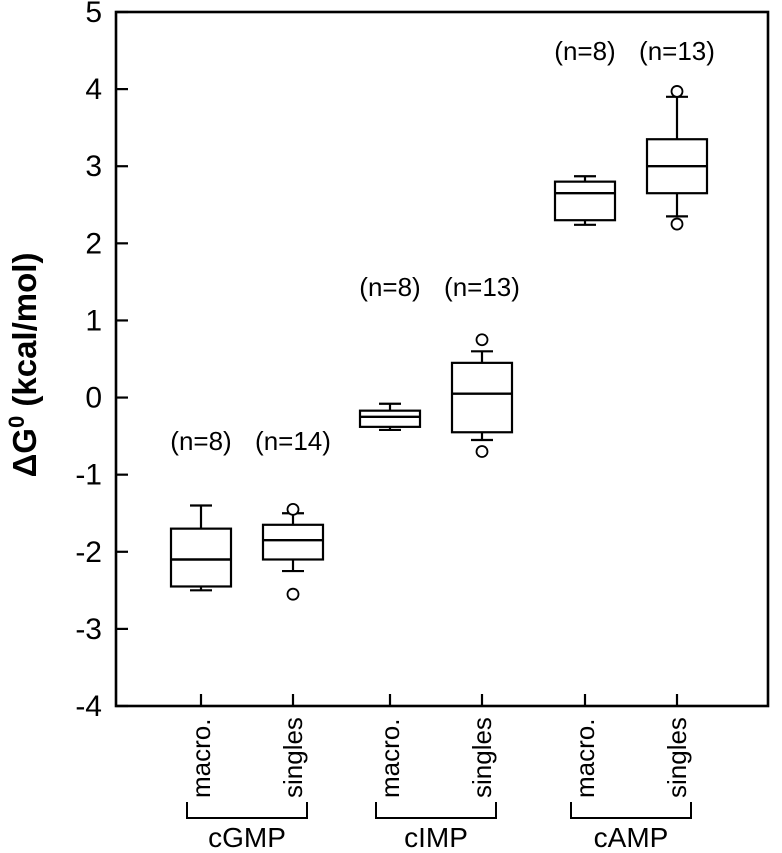 The width and height of the screenshot is (782, 853). I want to click on group-bracket-cIMP, so click(436, 810).